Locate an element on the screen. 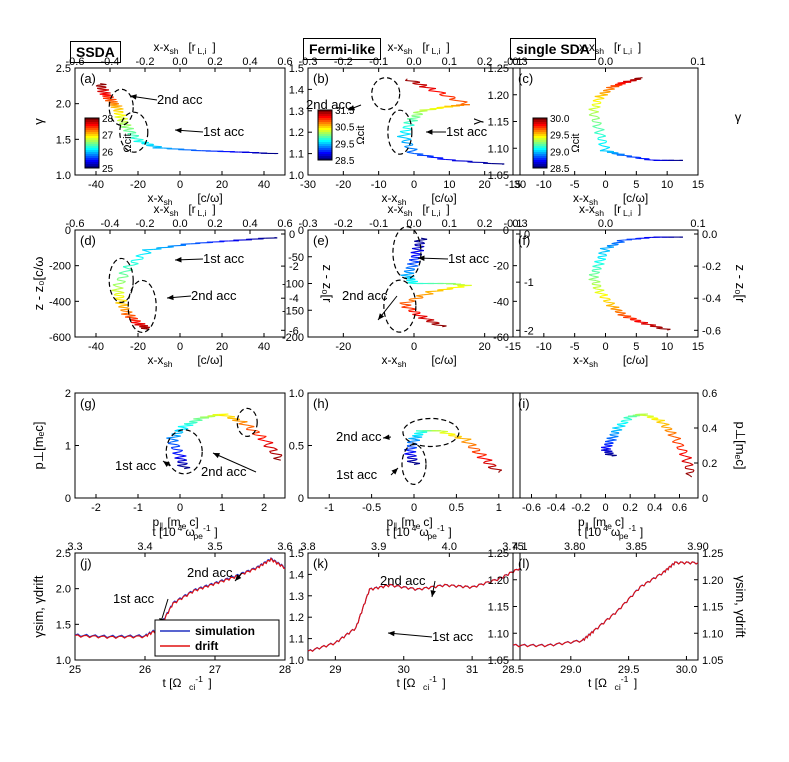 The width and height of the screenshot is (789, 762). annotation-ellipse is located at coordinates (142, 306).